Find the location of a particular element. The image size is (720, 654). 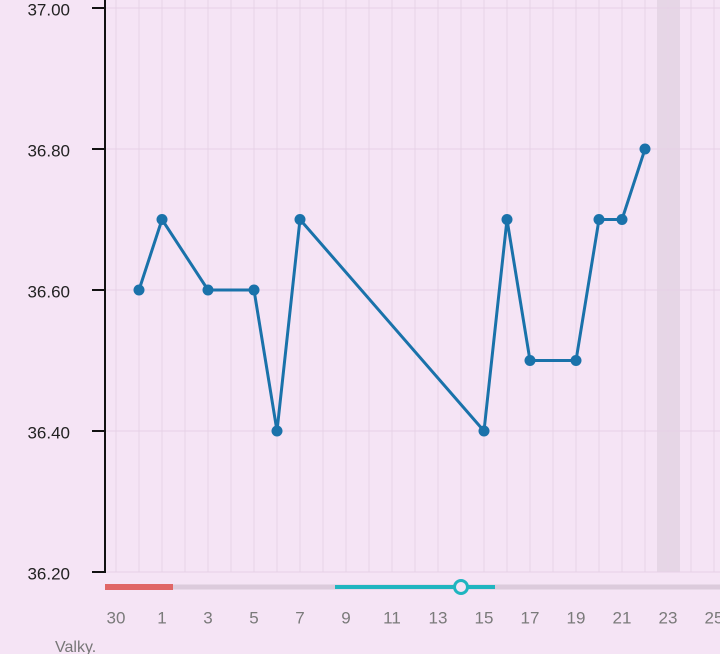

x-tick-label: 30 is located at coordinates (116, 617).